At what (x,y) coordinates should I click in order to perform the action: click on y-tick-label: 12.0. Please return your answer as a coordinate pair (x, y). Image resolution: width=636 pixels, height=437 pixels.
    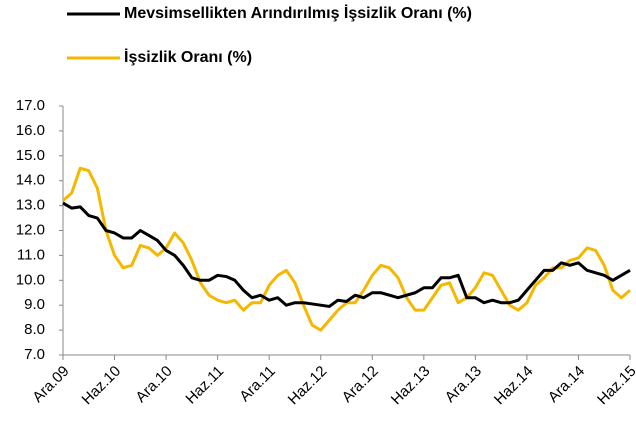
    Looking at the image, I should click on (30, 229).